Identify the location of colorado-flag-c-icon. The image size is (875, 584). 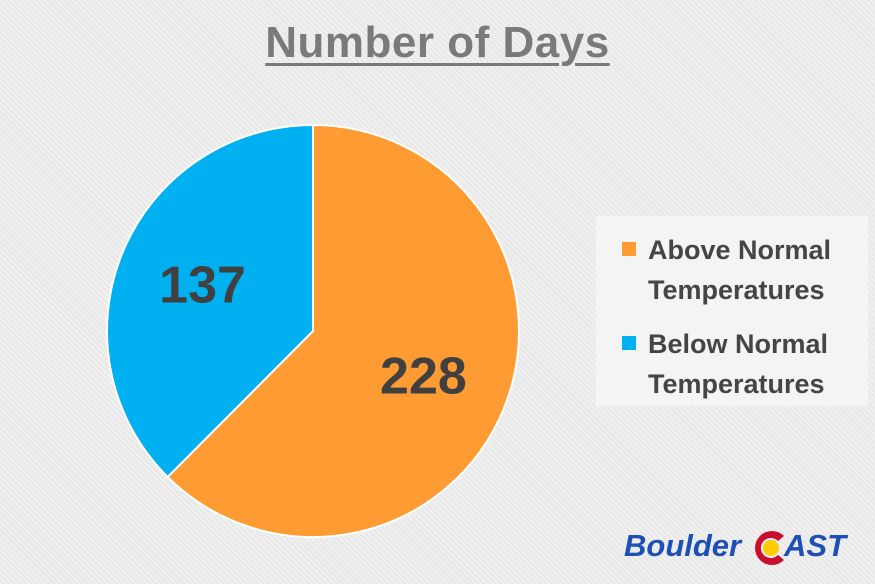
(769, 548).